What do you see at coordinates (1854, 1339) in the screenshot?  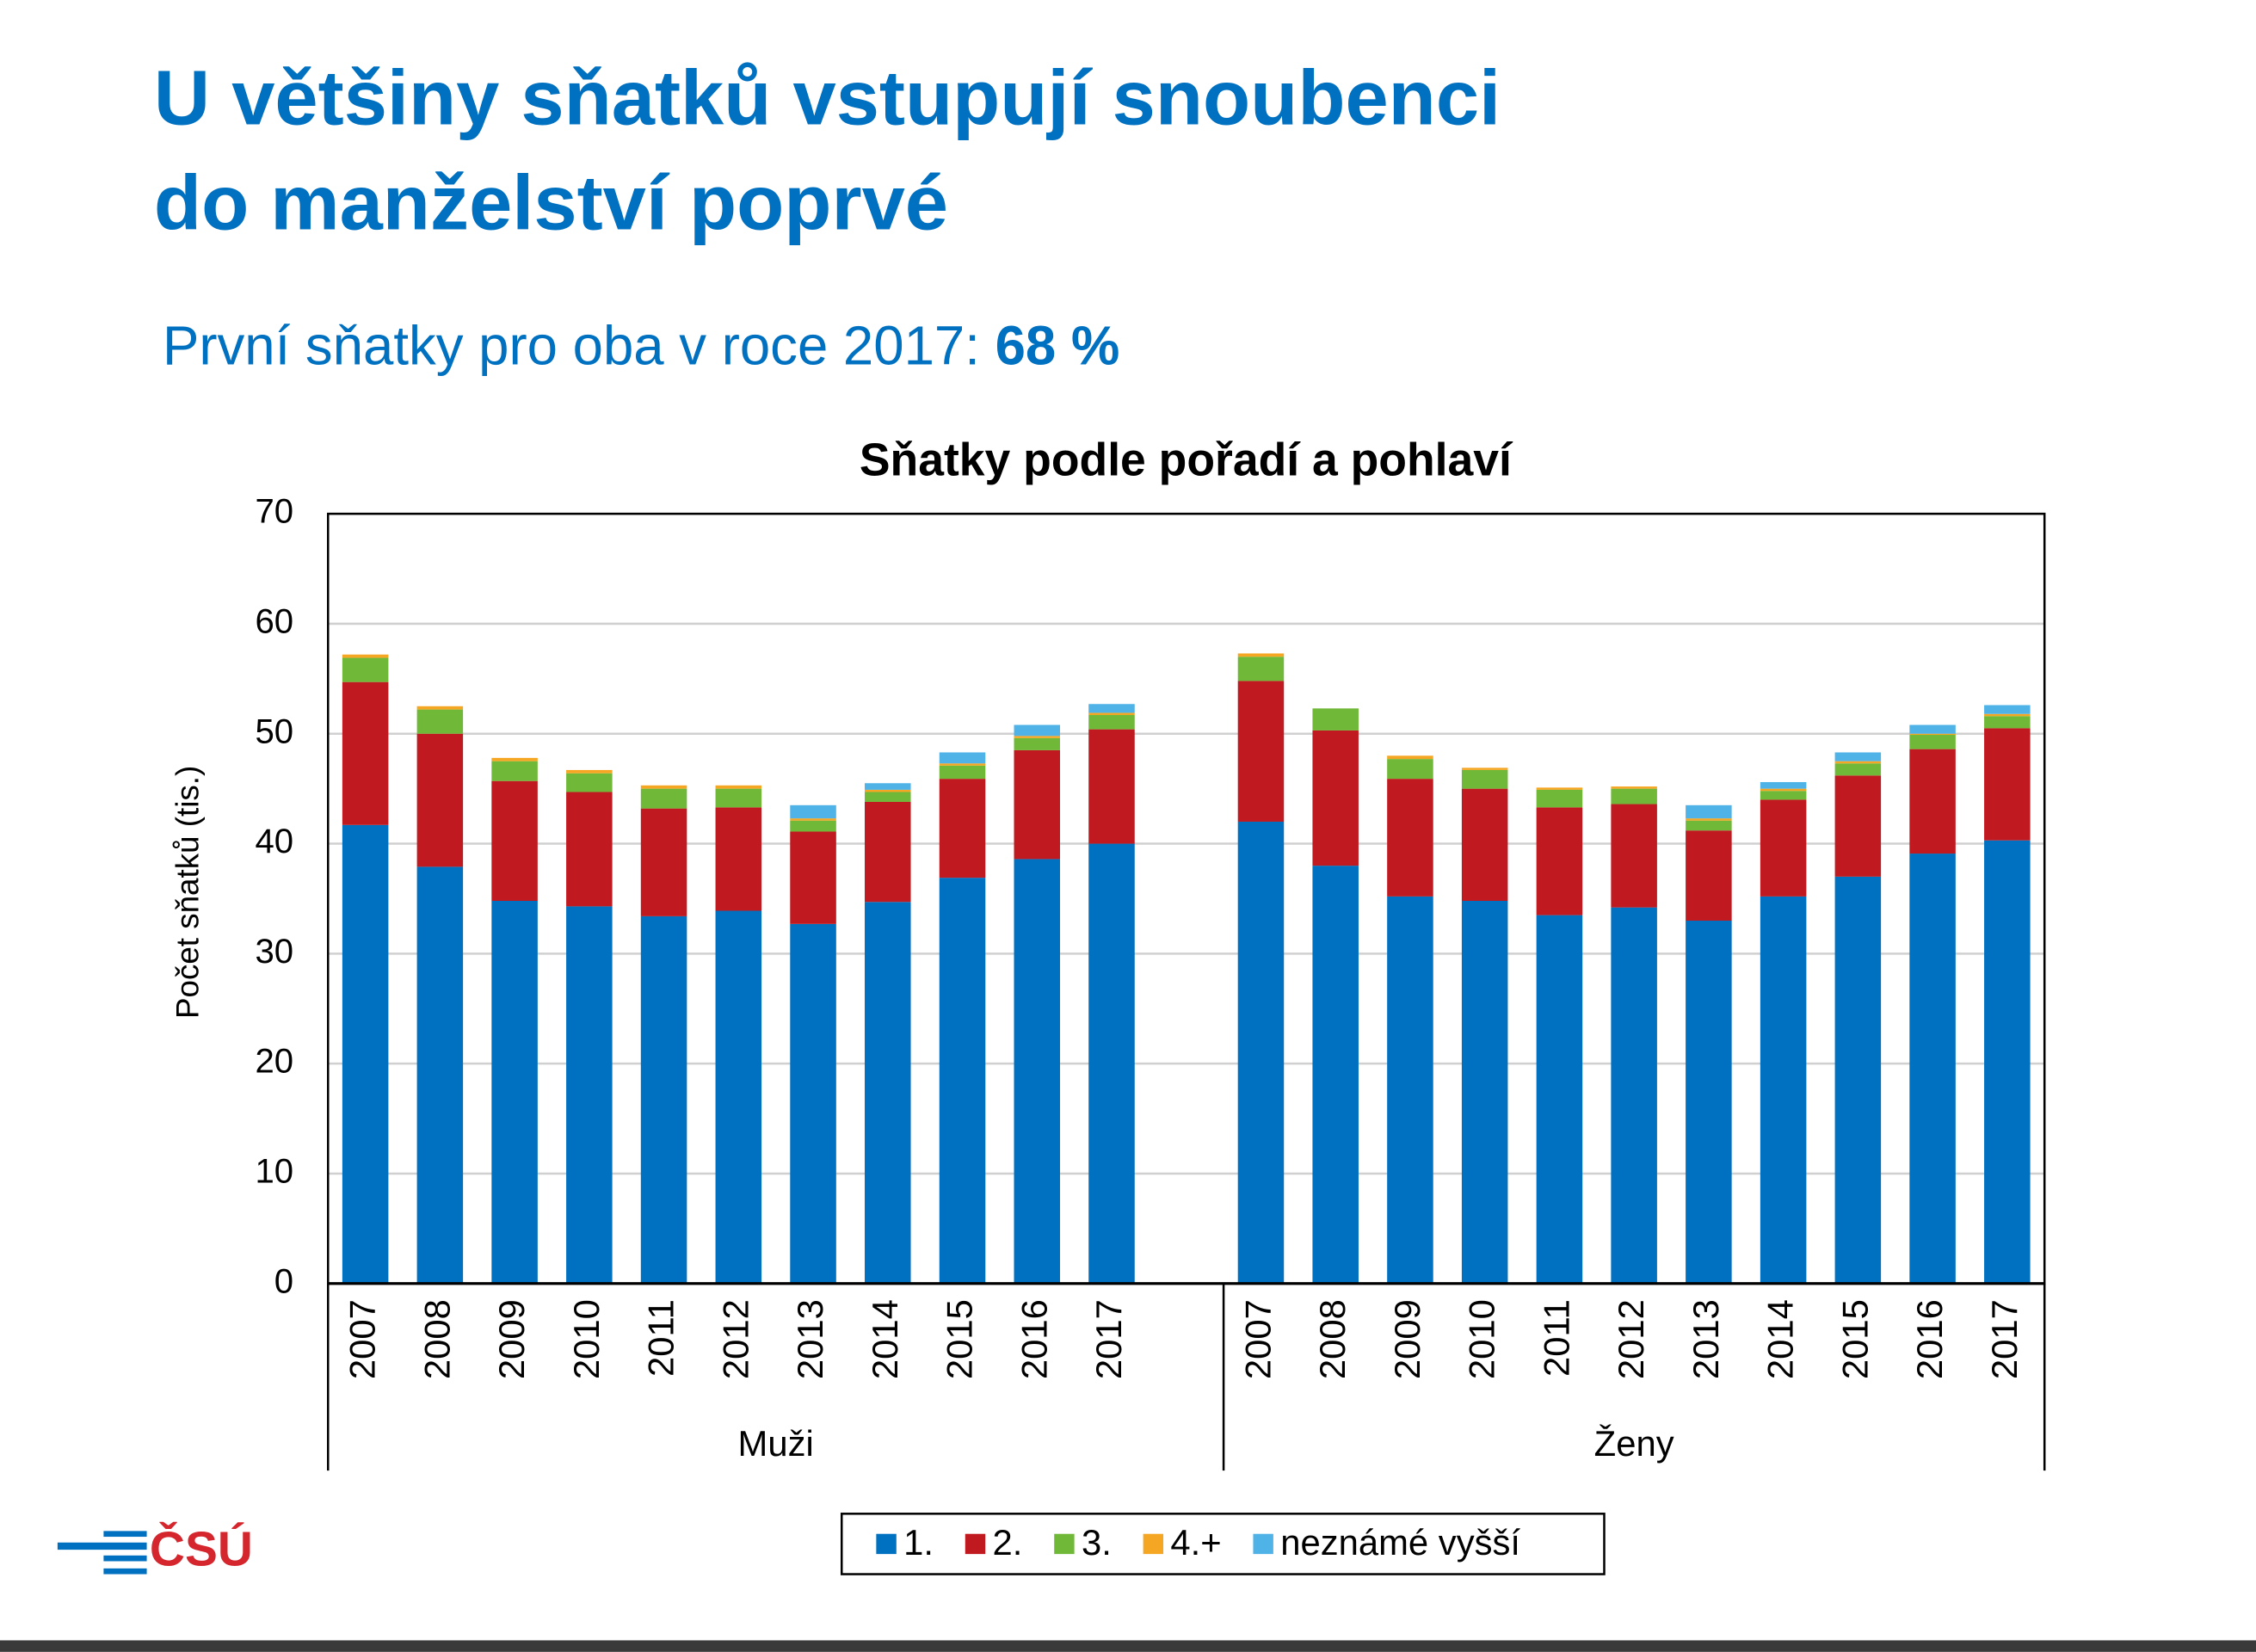 I see `x-tick-label: 2015` at bounding box center [1854, 1339].